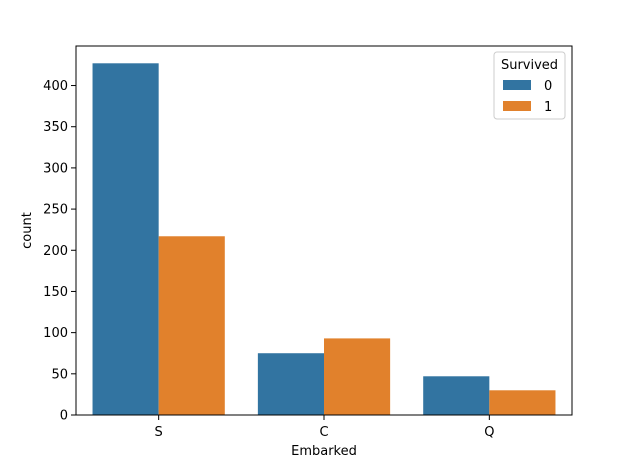 The height and width of the screenshot is (465, 624). What do you see at coordinates (55, 86) in the screenshot?
I see `y-tick-label: 400` at bounding box center [55, 86].